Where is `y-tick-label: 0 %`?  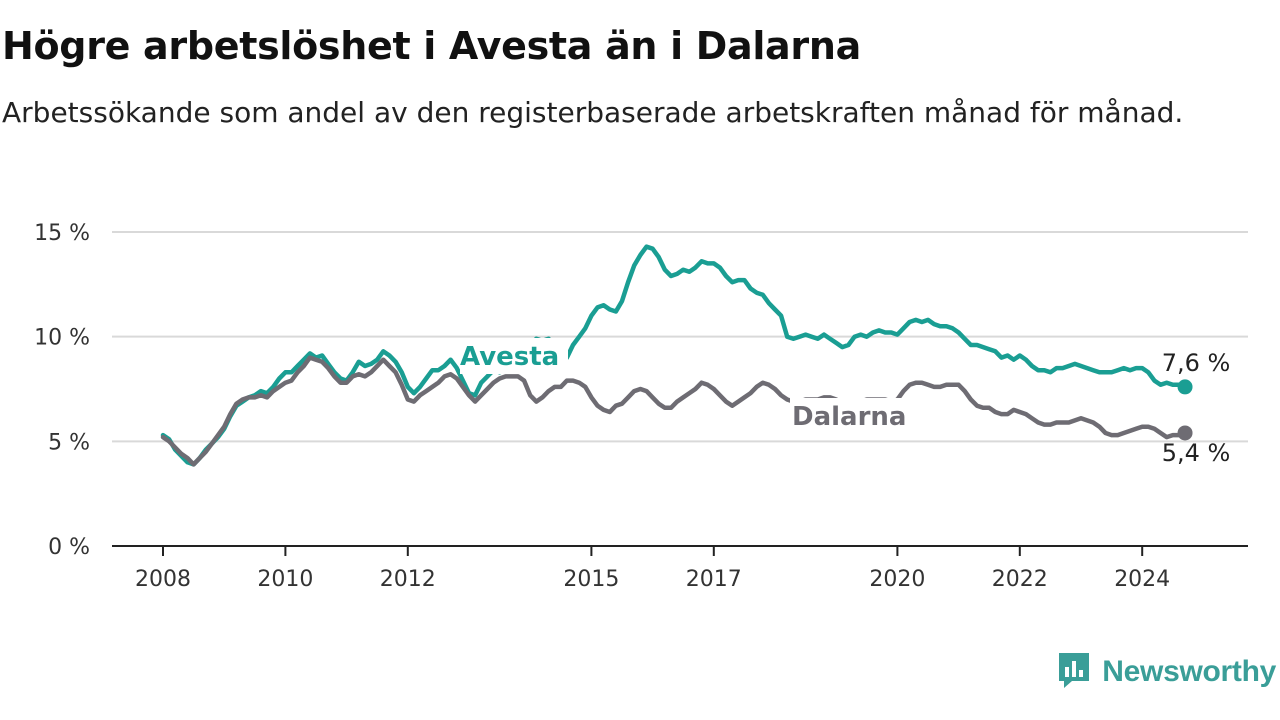
y-tick-label: 0 % is located at coordinates (69, 547).